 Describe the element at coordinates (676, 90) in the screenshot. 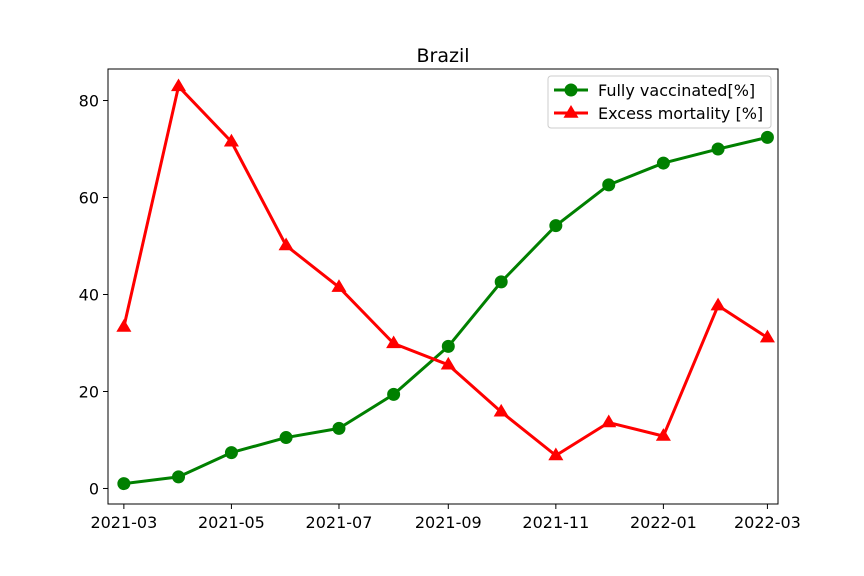

I see `legend-label: Fully vaccinated[%]` at that location.